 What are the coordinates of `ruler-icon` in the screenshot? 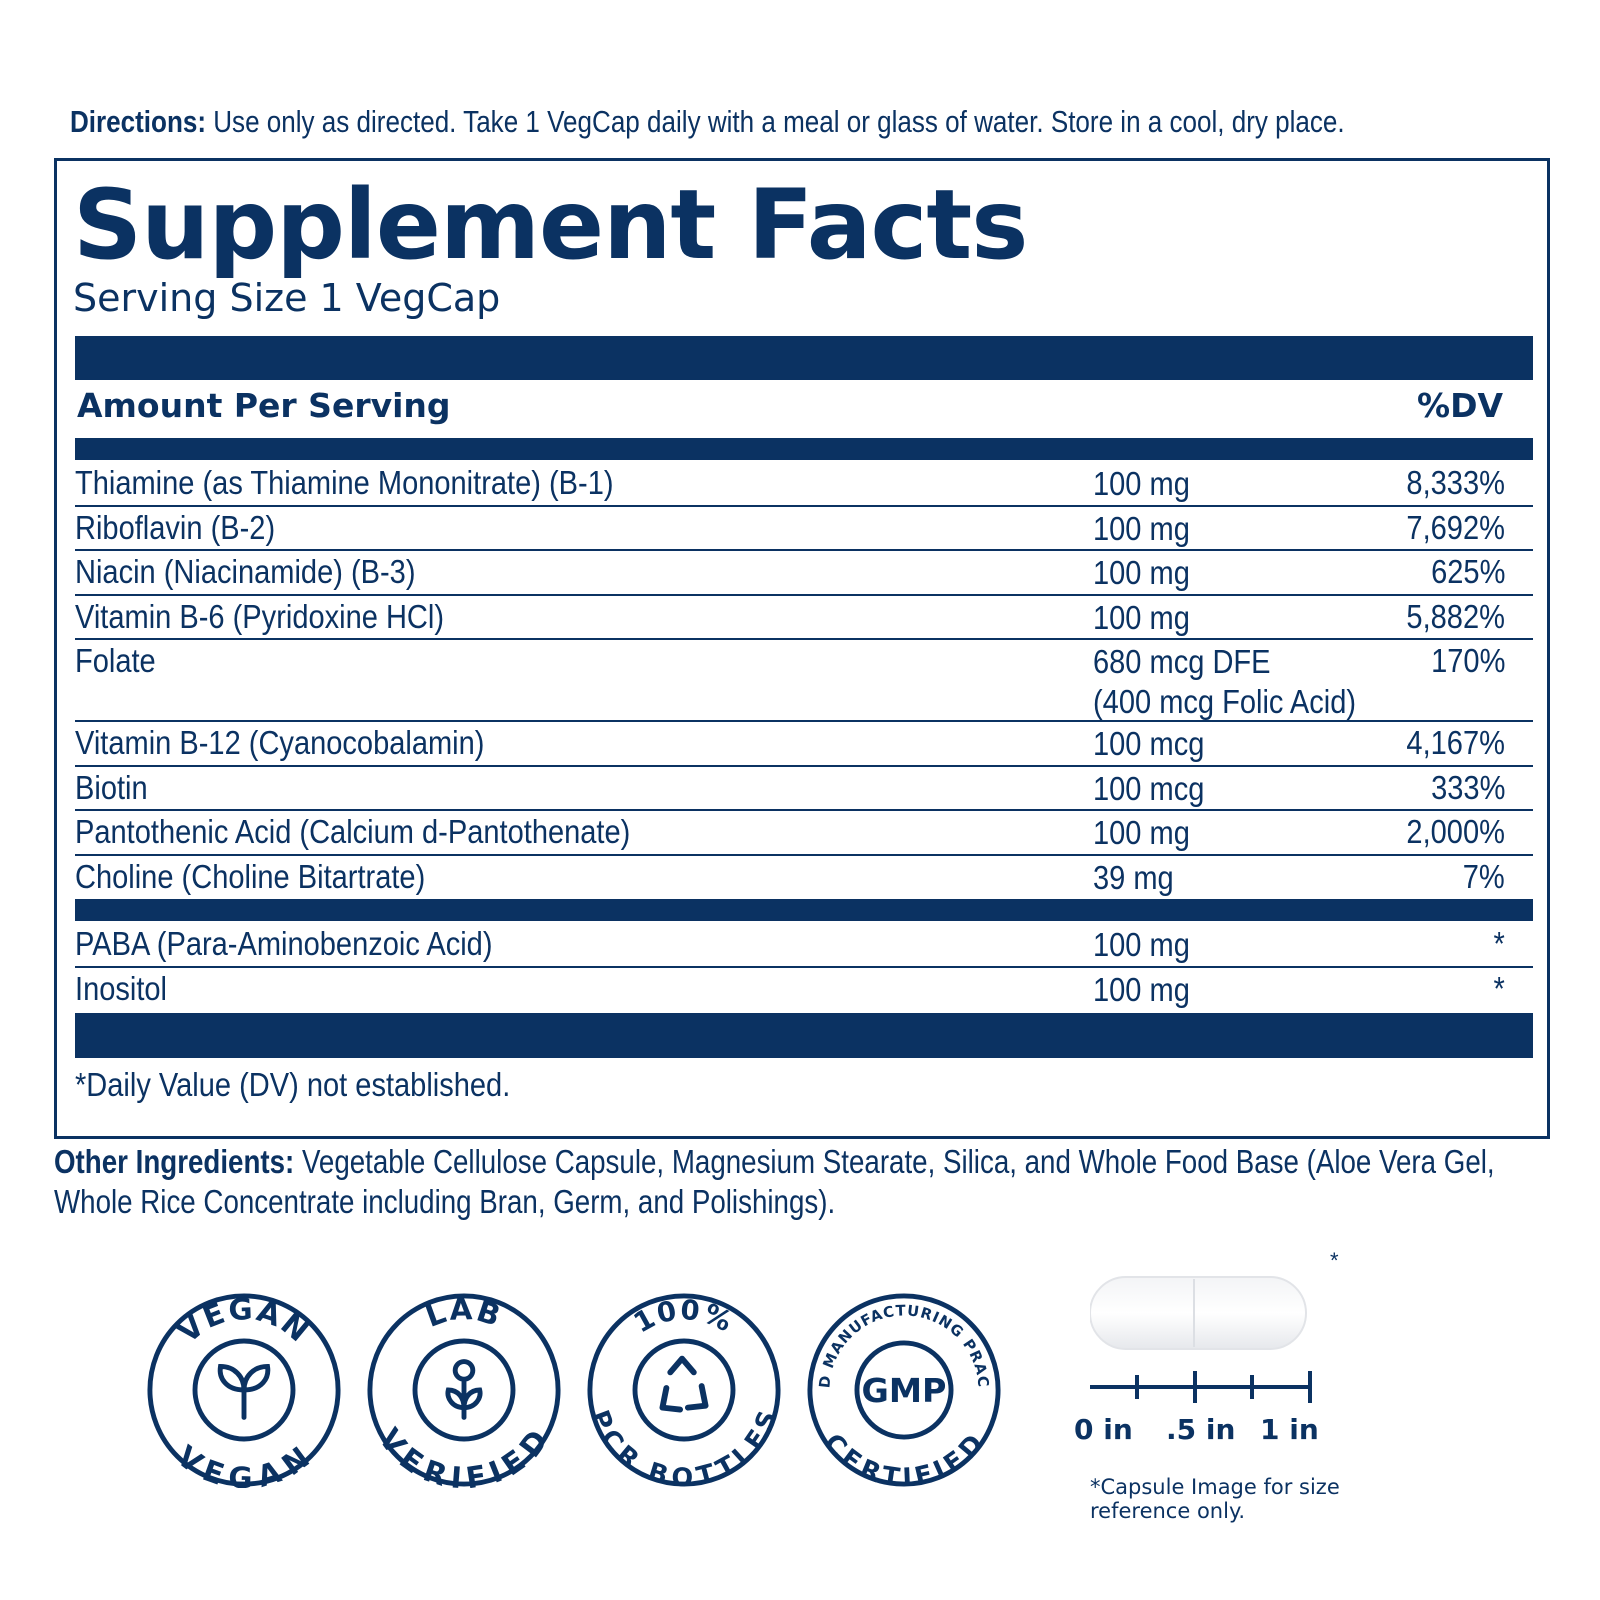 It's located at (1201, 1387).